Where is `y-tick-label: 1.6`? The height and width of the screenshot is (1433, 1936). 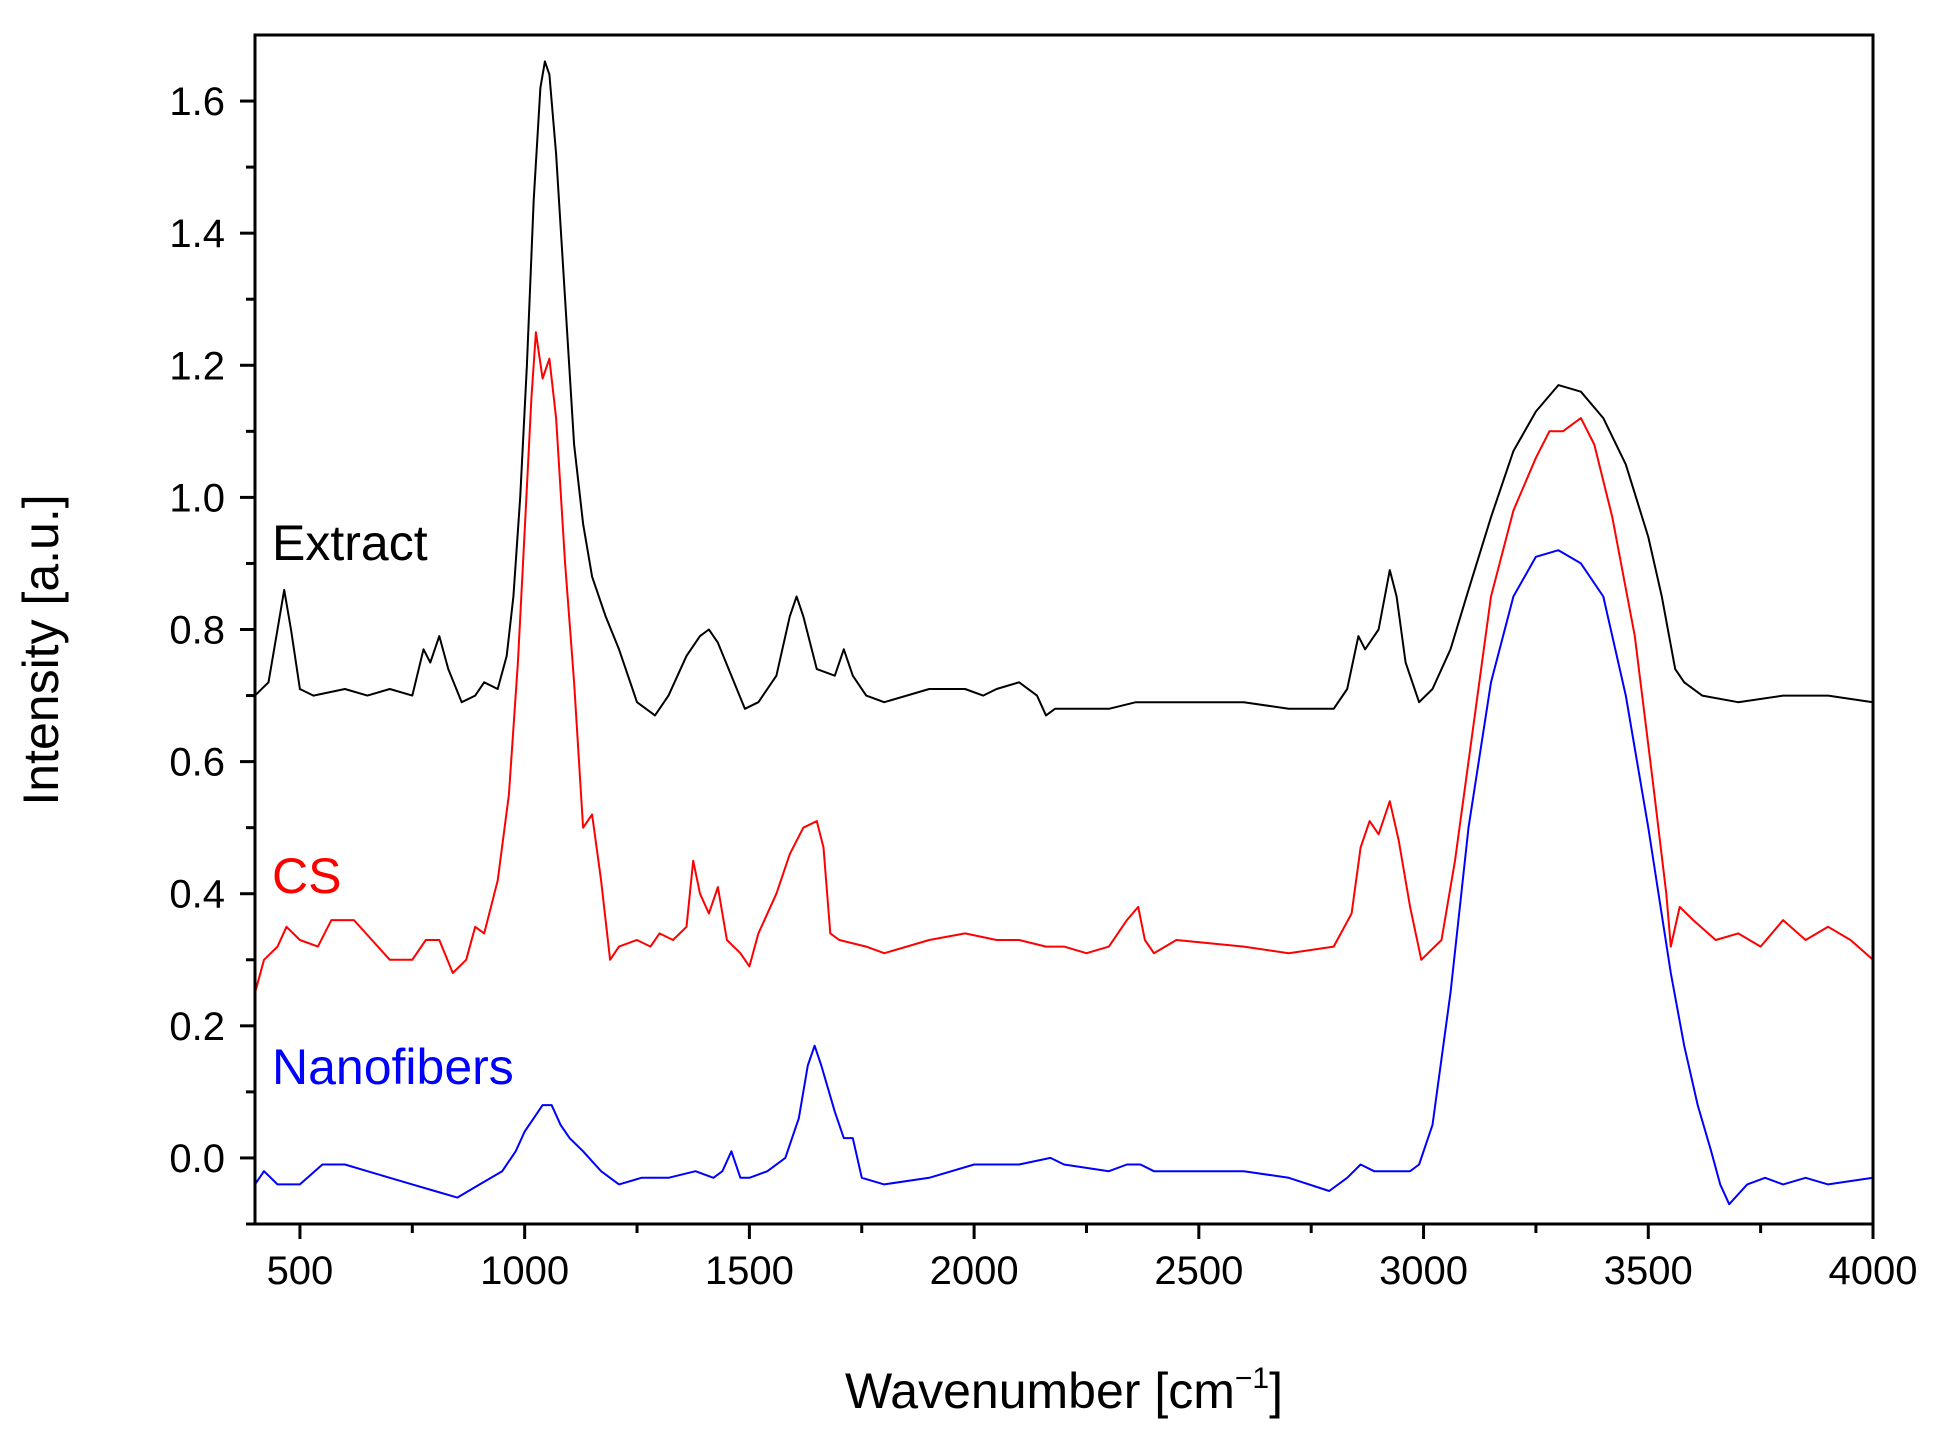
y-tick-label: 1.6 is located at coordinates (197, 102).